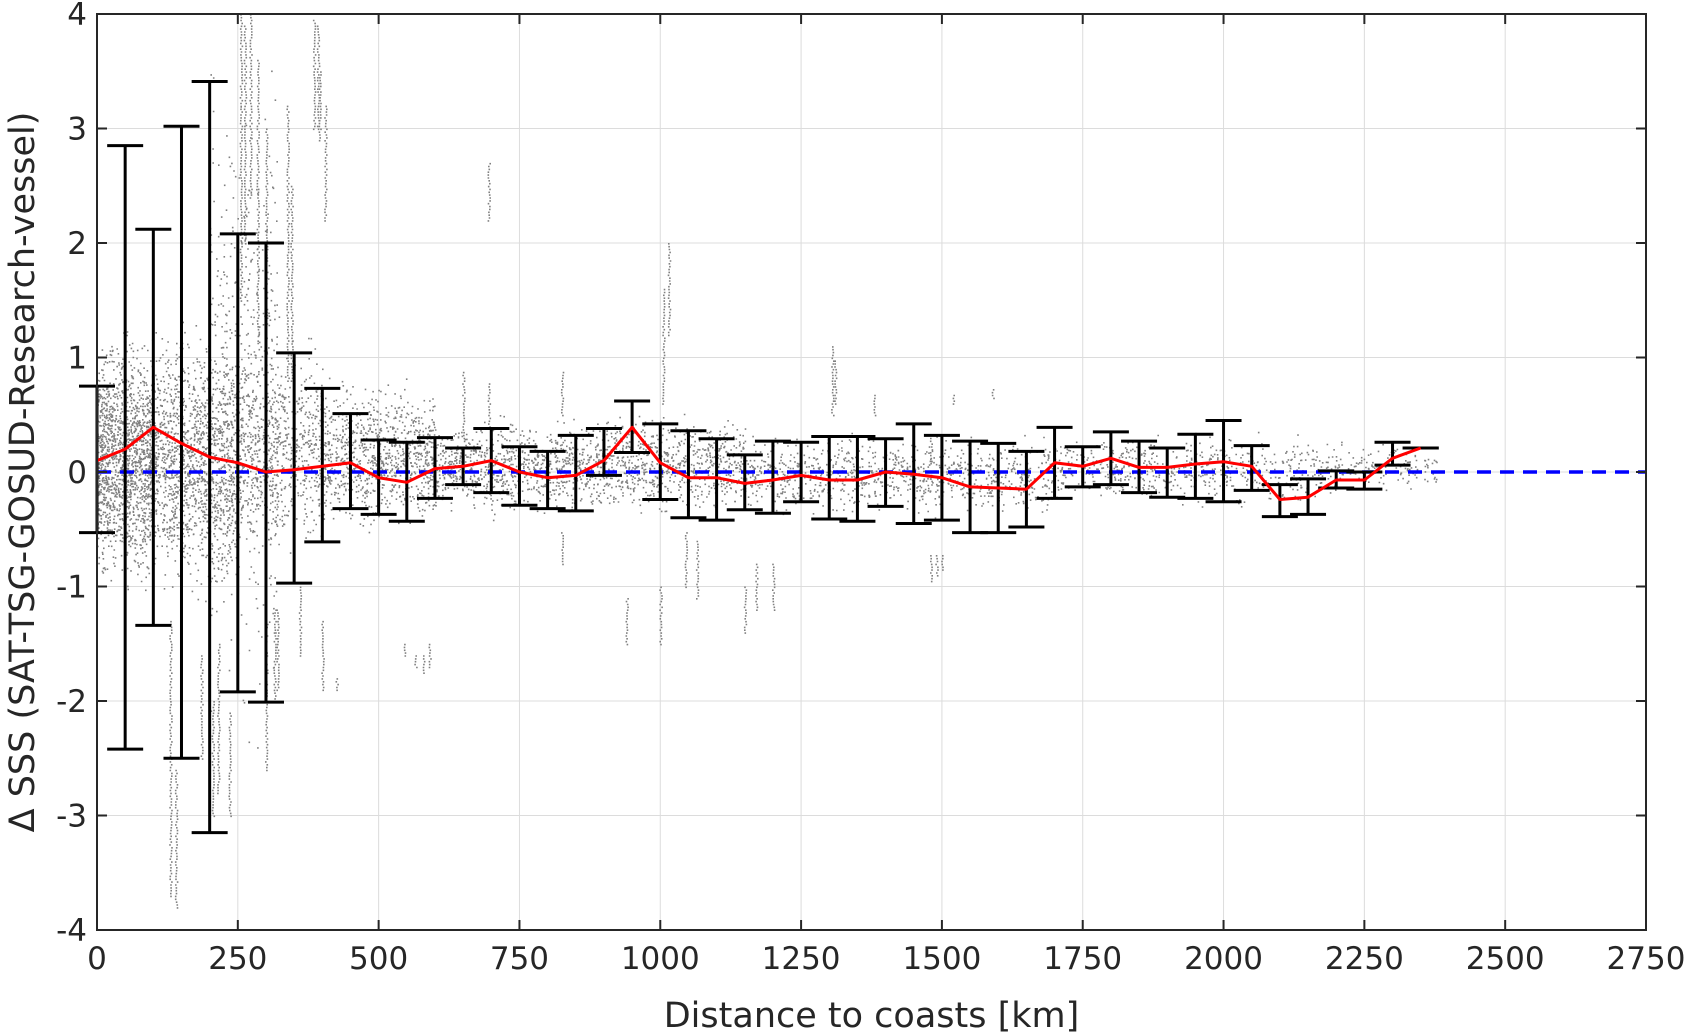 The image size is (1693, 1035). What do you see at coordinates (23, 472) in the screenshot?
I see `y-axis-title: Δ SSS (SAT-TSG-GOSUD-Research-vessel)` at bounding box center [23, 472].